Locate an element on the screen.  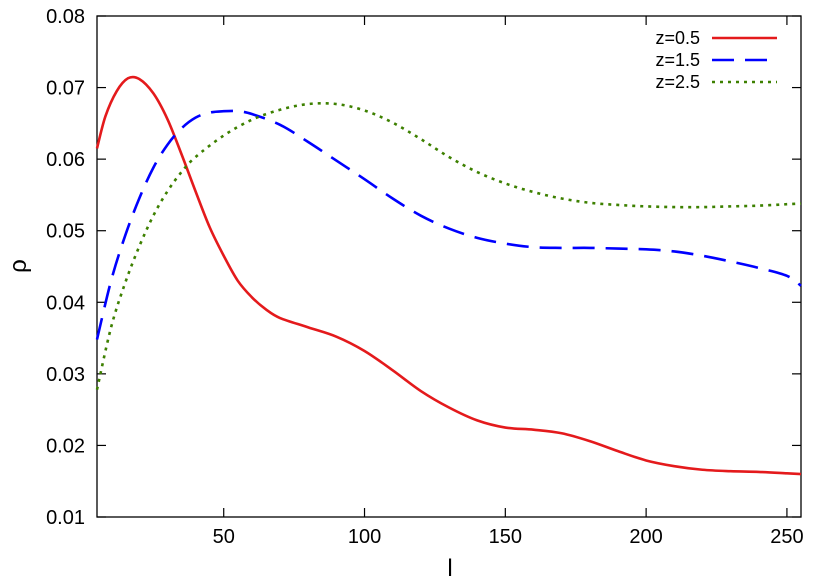
x-tick-label: 200 is located at coordinates (645, 537).